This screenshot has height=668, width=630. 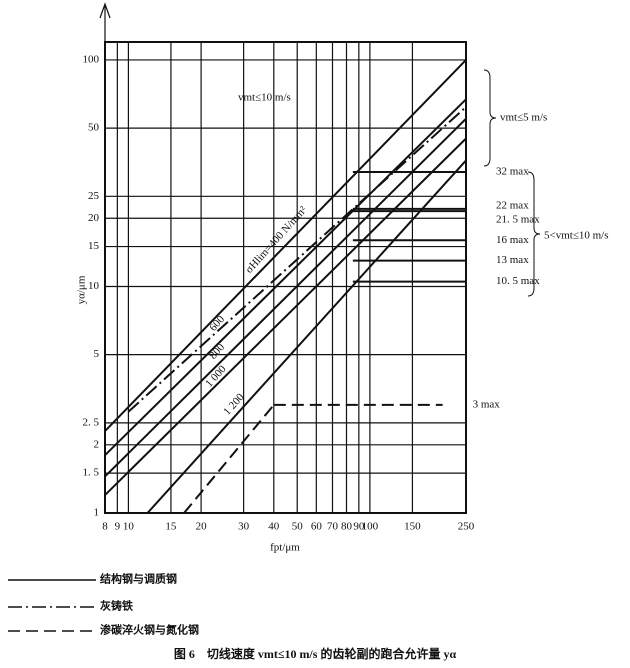 What do you see at coordinates (512, 260) in the screenshot?
I see `limit-label: 13 max` at bounding box center [512, 260].